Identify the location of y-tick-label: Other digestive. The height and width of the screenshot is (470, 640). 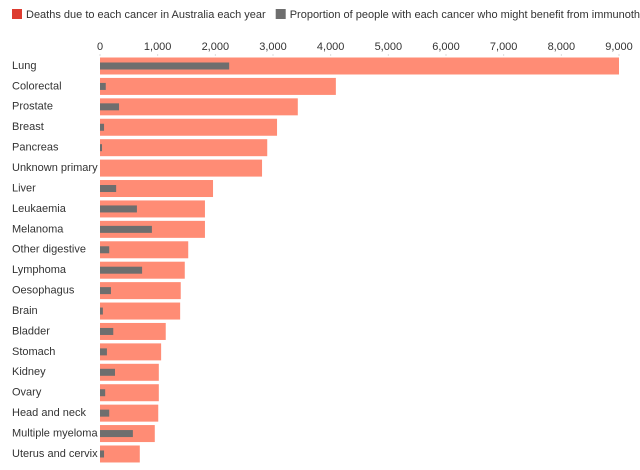
(49, 250).